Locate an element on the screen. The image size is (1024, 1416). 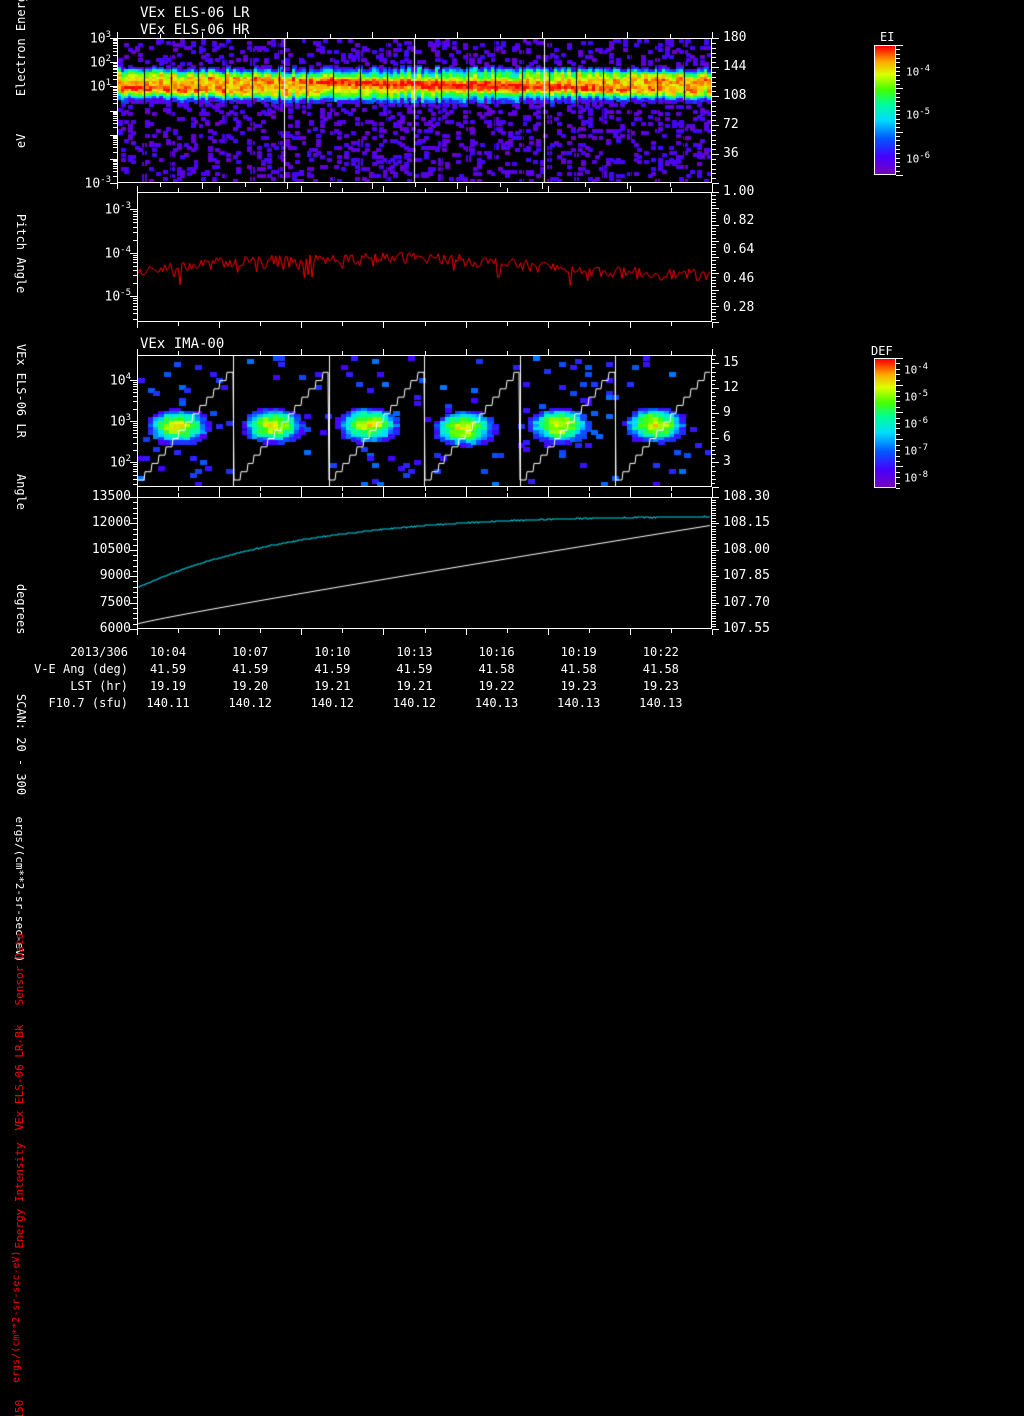
panel2-left-label-1: Sensor Data is located at coordinates (19, 977).